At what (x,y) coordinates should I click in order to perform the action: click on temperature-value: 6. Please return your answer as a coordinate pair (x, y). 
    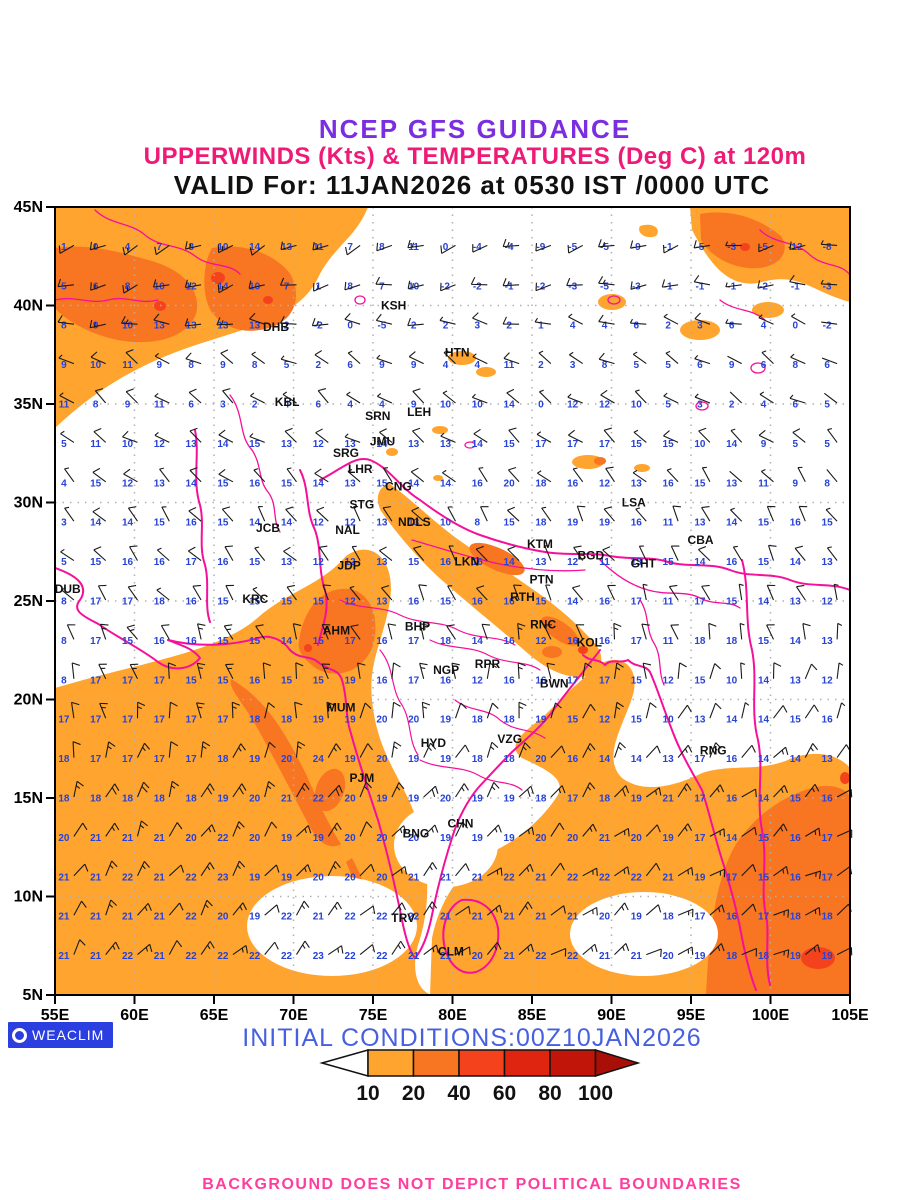
    Looking at the image, I should click on (319, 405).